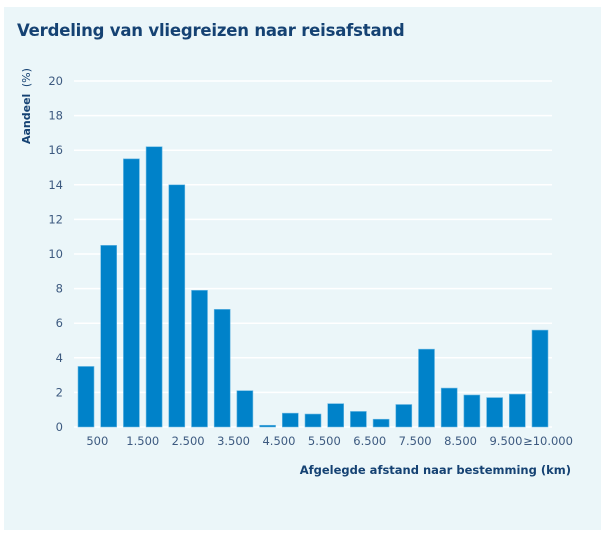  What do you see at coordinates (55, 150) in the screenshot?
I see `y-tick-label: 16` at bounding box center [55, 150].